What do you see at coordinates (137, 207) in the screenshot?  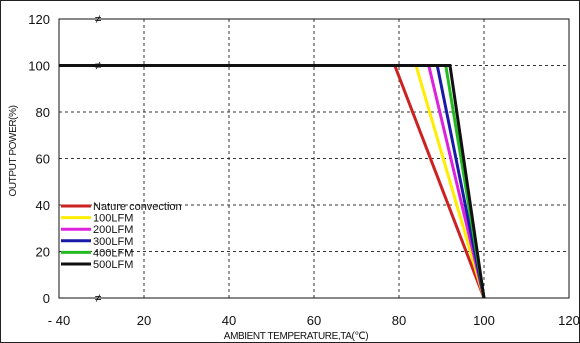 I see `legend-label: Nature convection` at bounding box center [137, 207].